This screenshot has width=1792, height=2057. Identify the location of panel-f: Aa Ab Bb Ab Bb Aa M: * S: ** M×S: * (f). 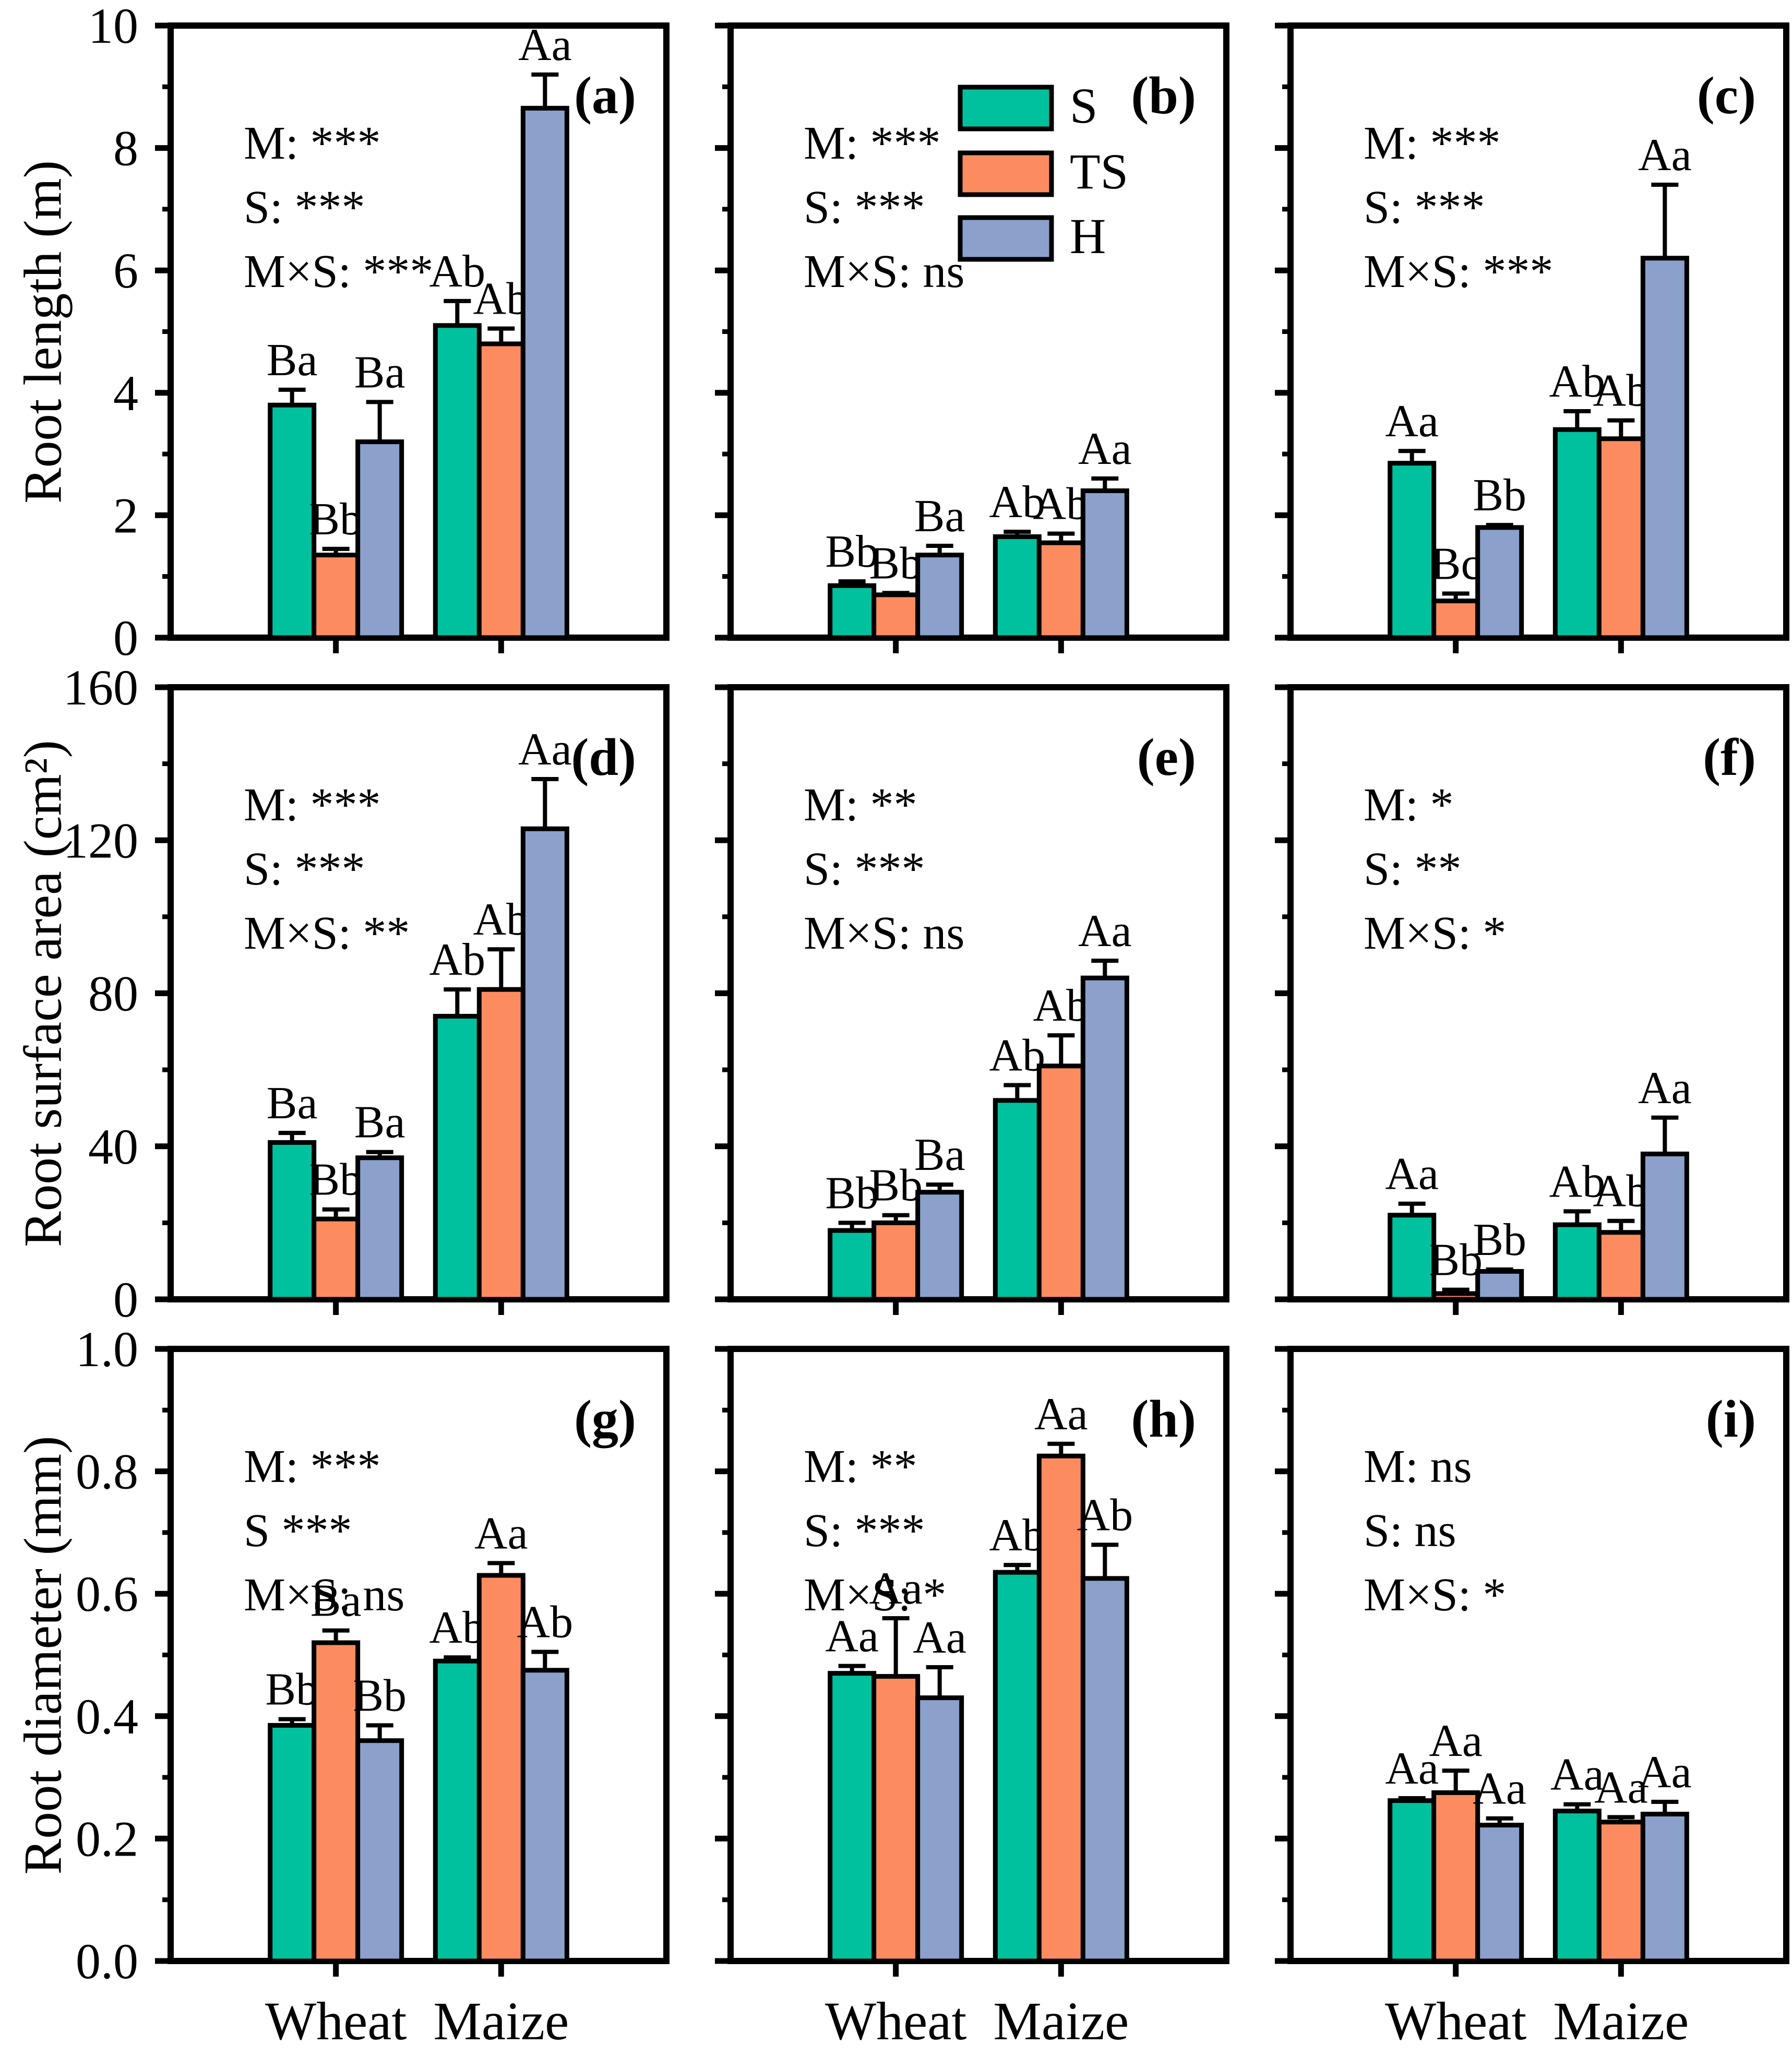
(1532, 1000).